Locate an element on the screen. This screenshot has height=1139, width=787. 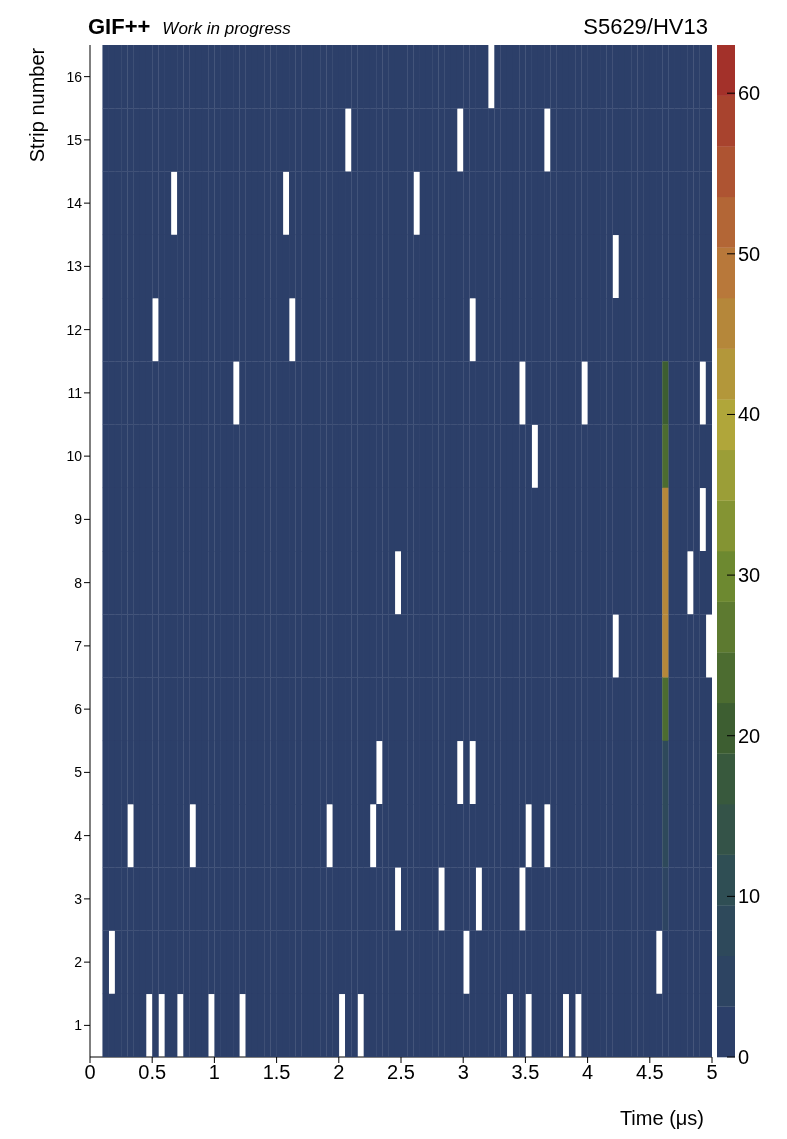
x-tick-label: 2 is located at coordinates (339, 1072).